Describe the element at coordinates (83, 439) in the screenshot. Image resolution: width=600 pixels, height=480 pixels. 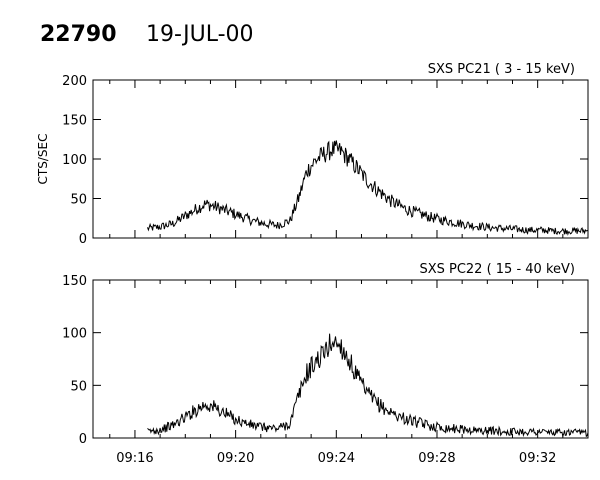
I see `panel-pc22-ytick-label: 0` at that location.